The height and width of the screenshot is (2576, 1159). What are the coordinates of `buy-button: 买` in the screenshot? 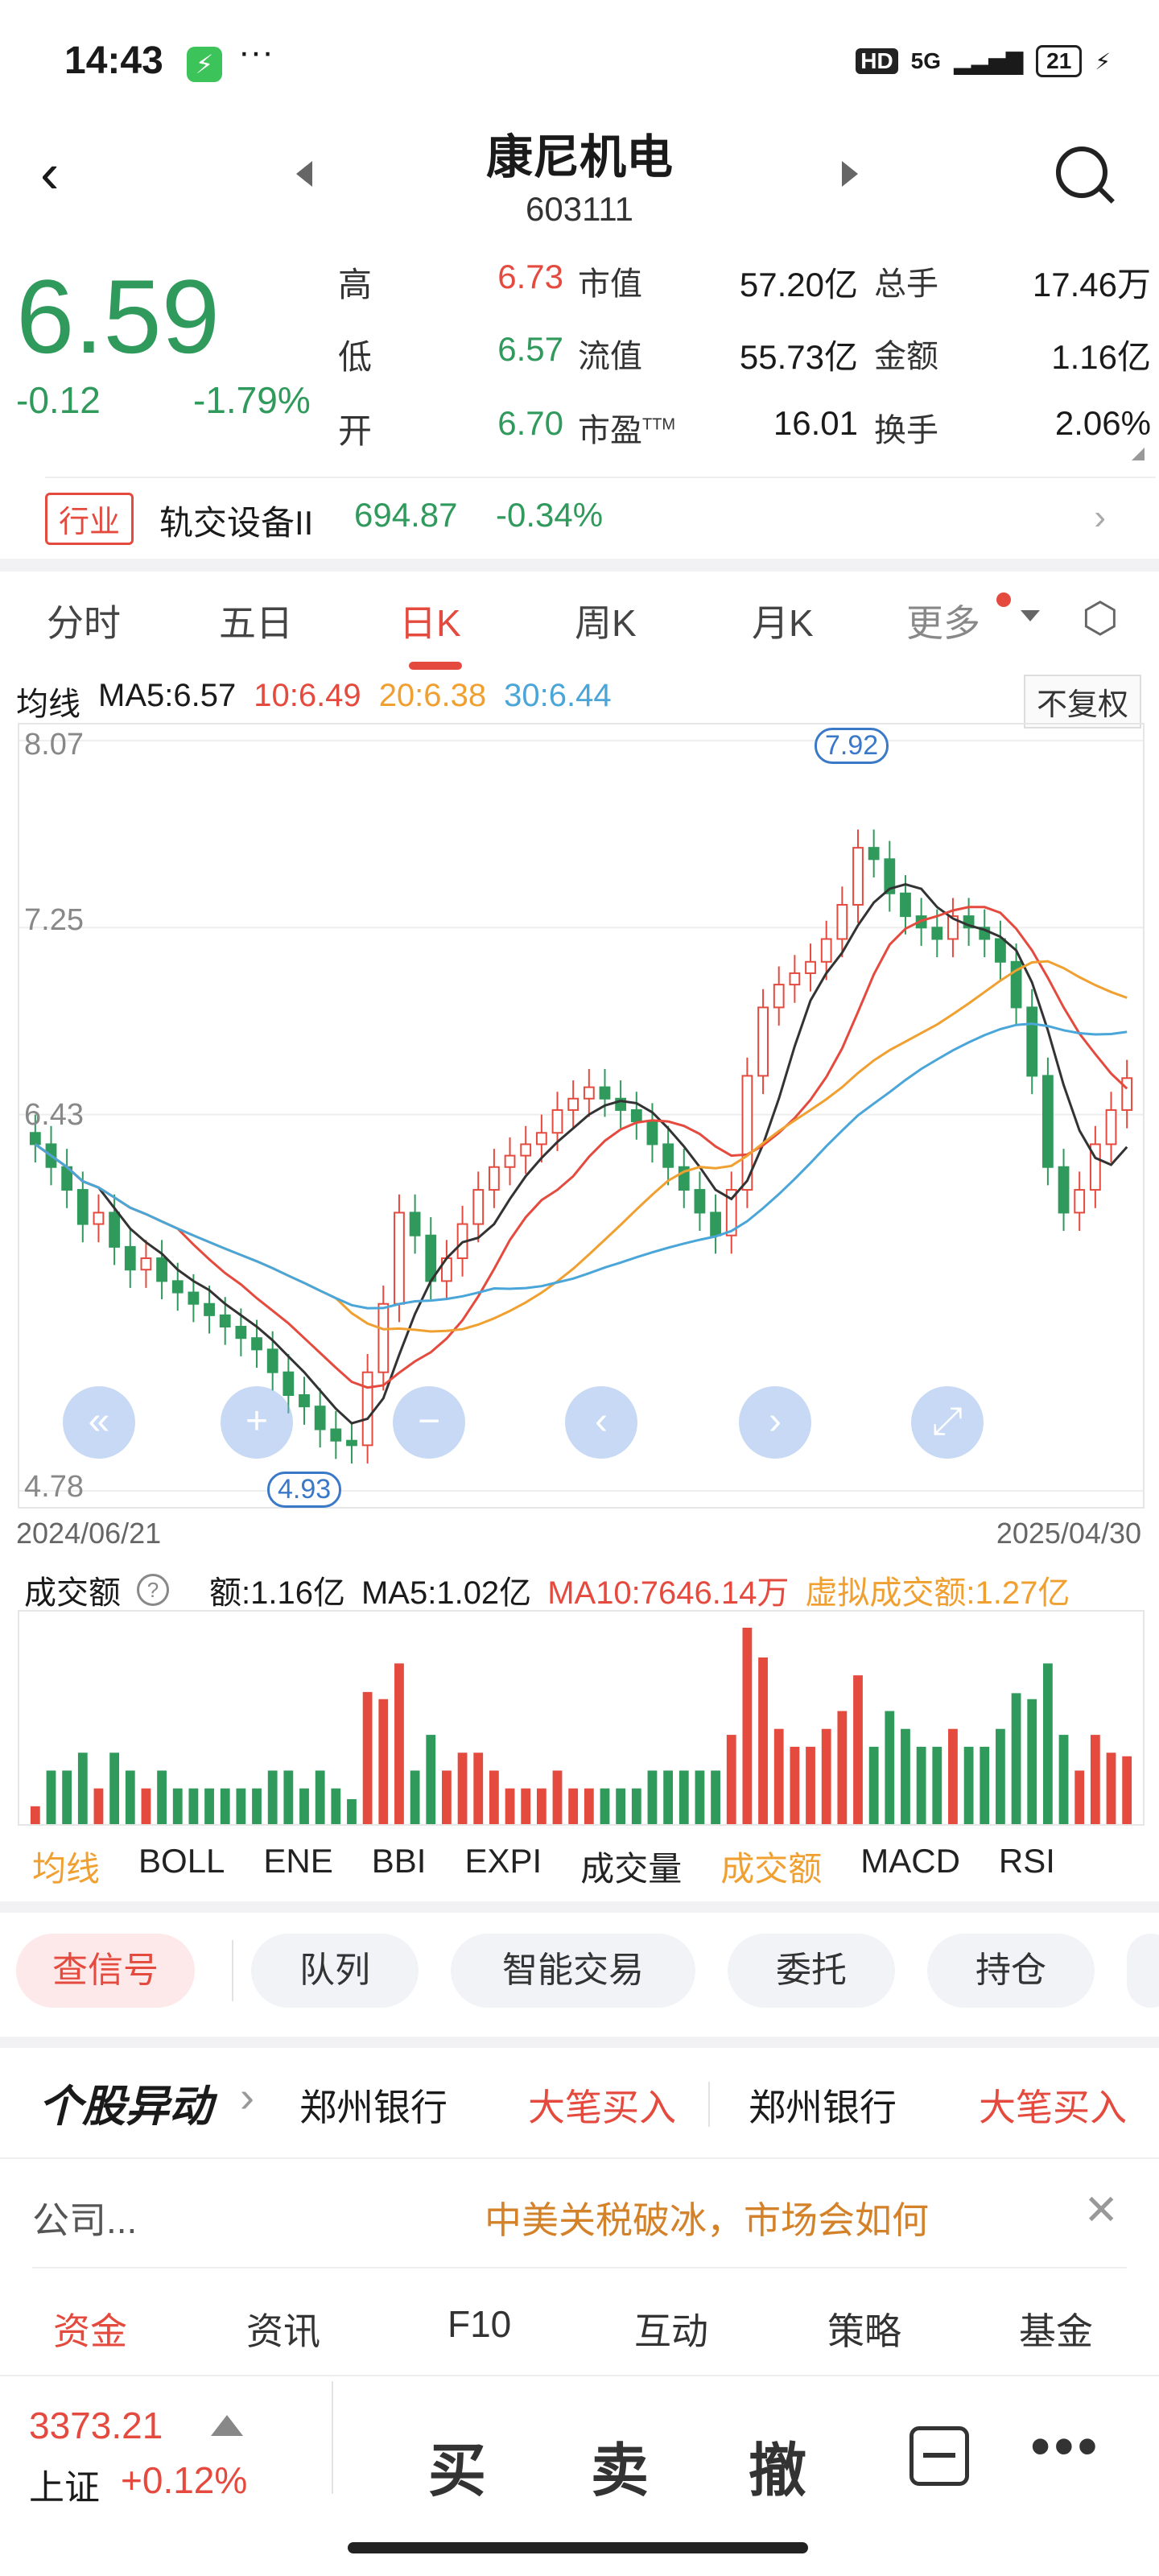 It's located at (457, 2471).